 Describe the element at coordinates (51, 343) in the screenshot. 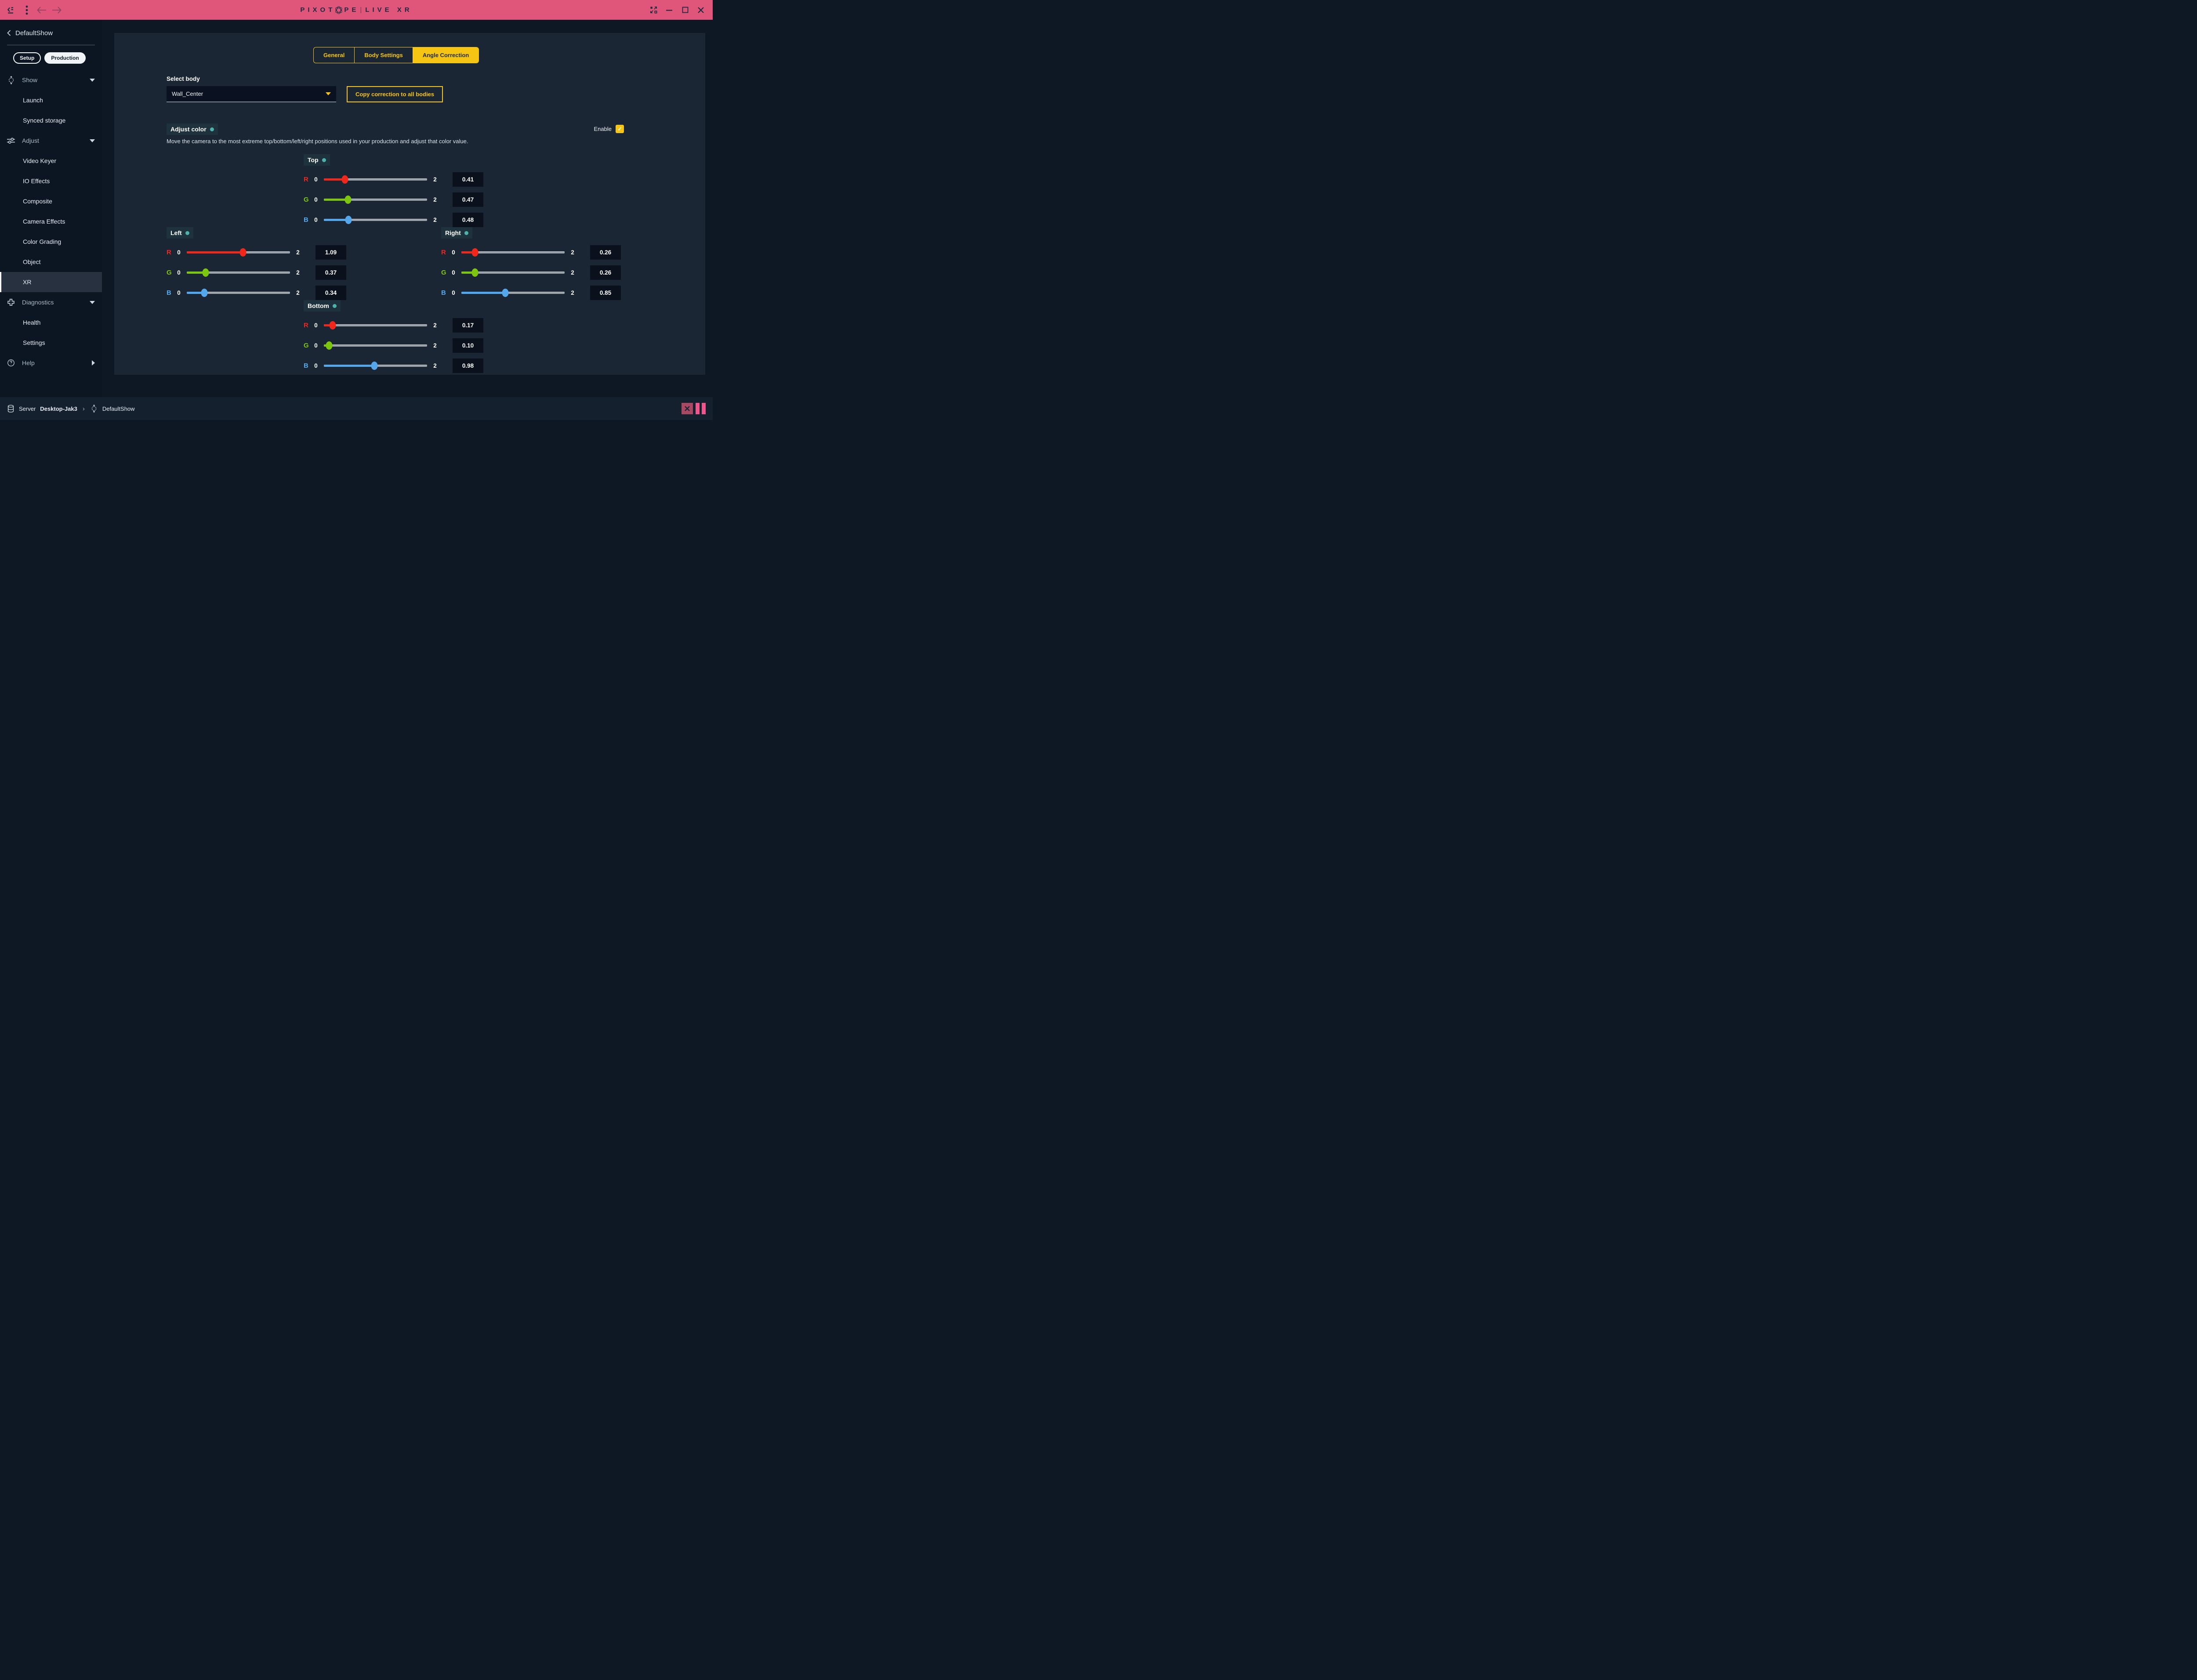

I see `sidebar-item-settings: Settings` at that location.